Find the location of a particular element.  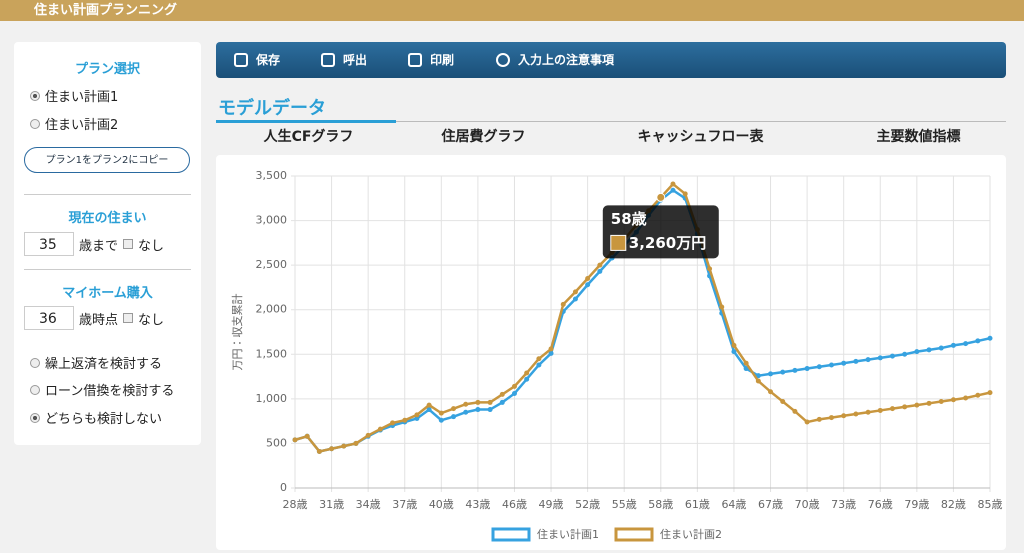

y-tick-label: 0 is located at coordinates (283, 487).